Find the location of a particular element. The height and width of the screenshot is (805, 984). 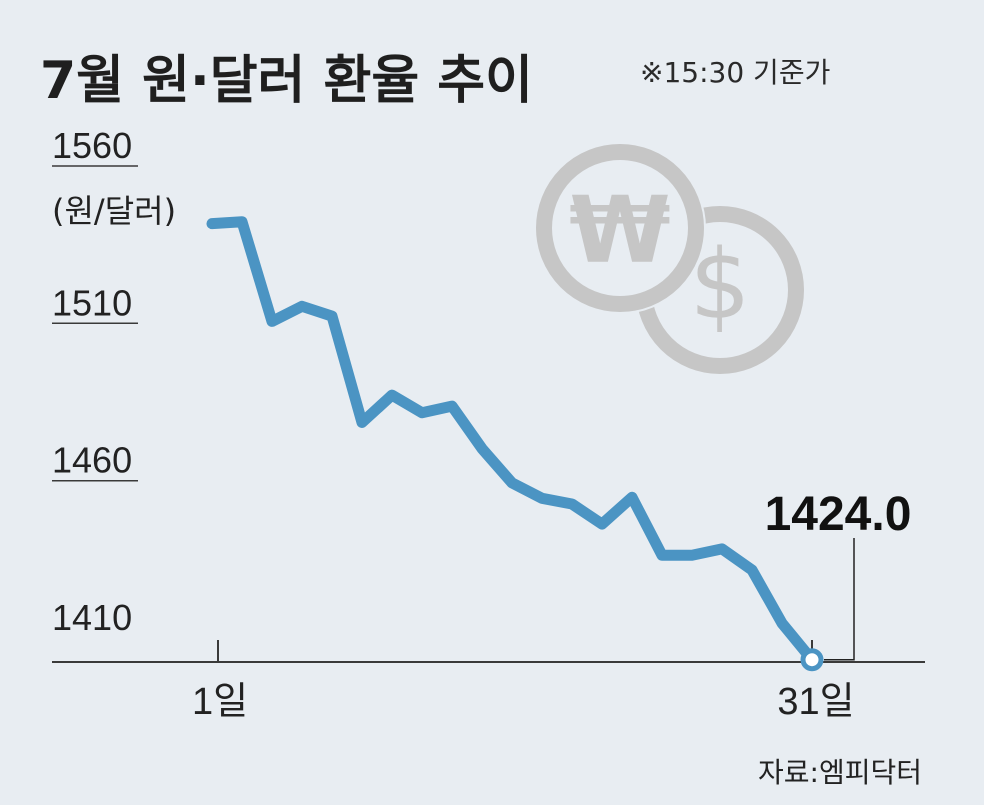

x-axis: 1일 31일 is located at coordinates (523, 681).